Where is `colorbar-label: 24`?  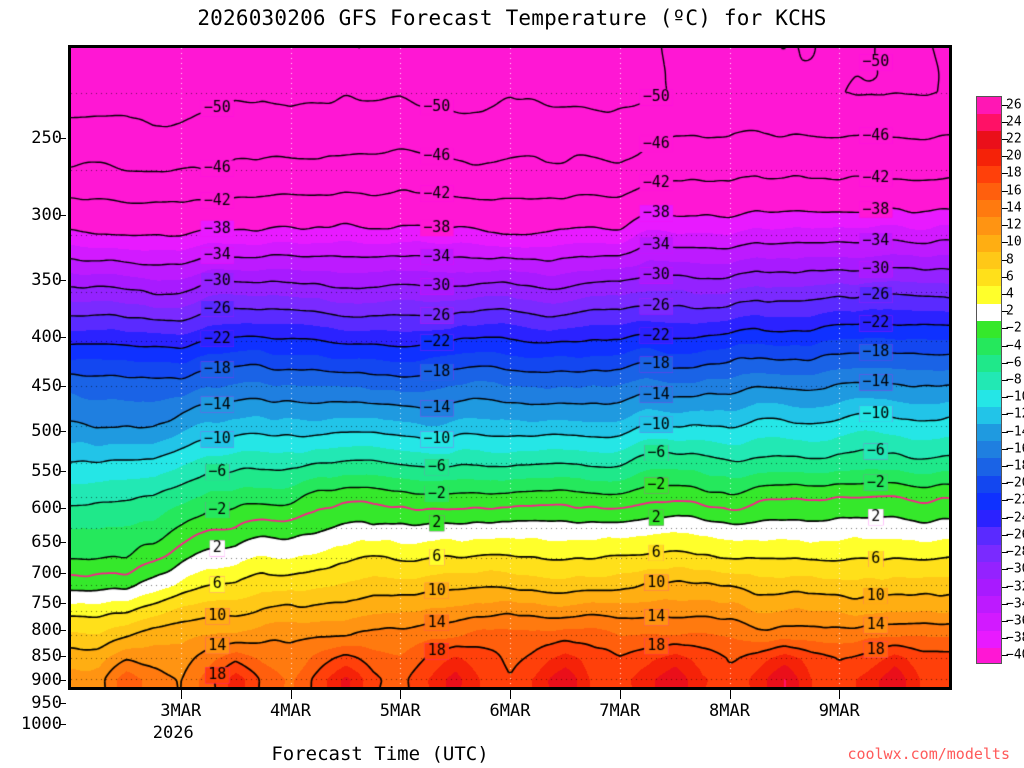
colorbar-label: 24 is located at coordinates (1014, 122).